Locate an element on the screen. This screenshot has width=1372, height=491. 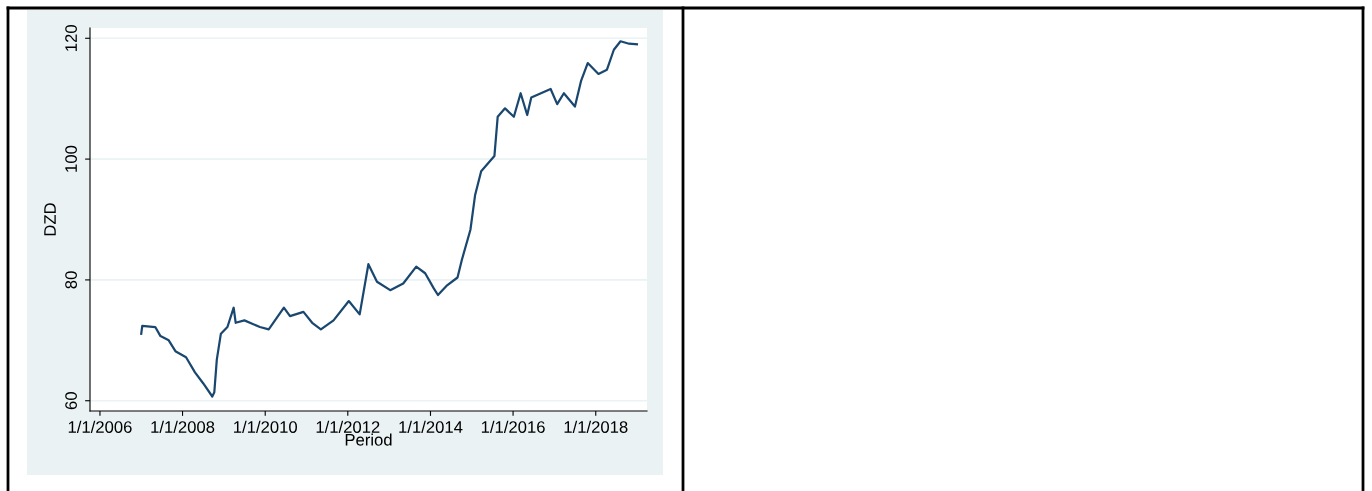
y-axis-title: DZD is located at coordinates (50, 219).